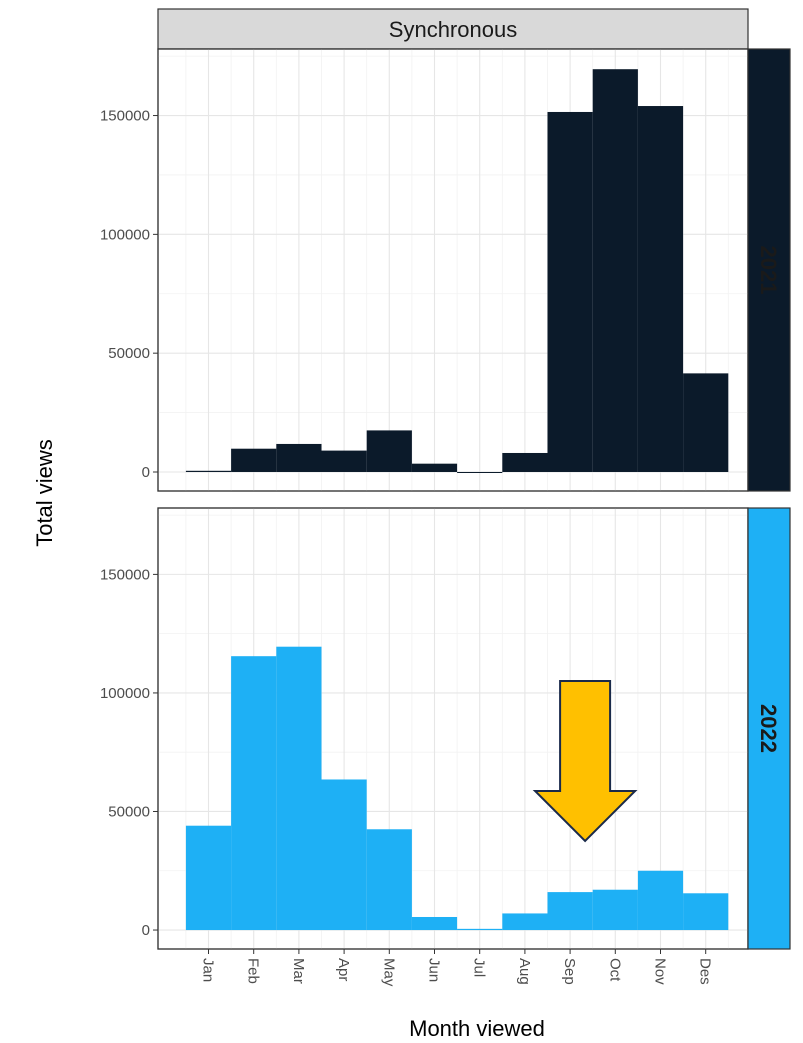 The image size is (803, 1043). I want to click on x-tick-label-Aug: Aug, so click(524, 971).